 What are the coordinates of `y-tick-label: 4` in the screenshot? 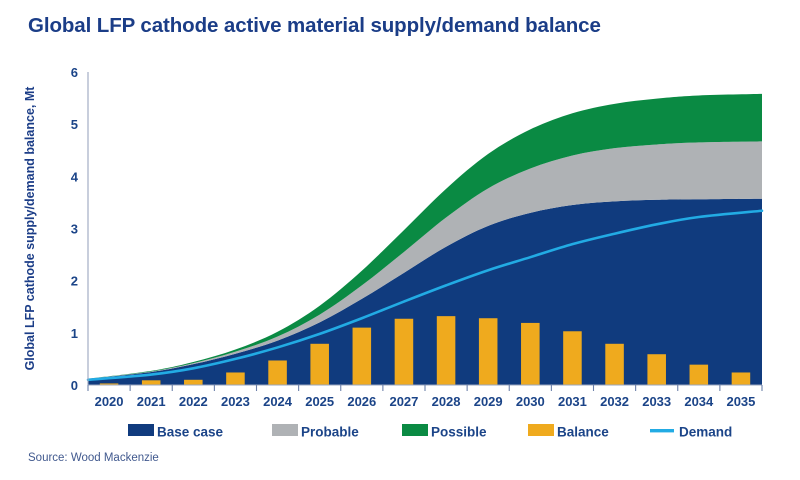 It's located at (75, 176).